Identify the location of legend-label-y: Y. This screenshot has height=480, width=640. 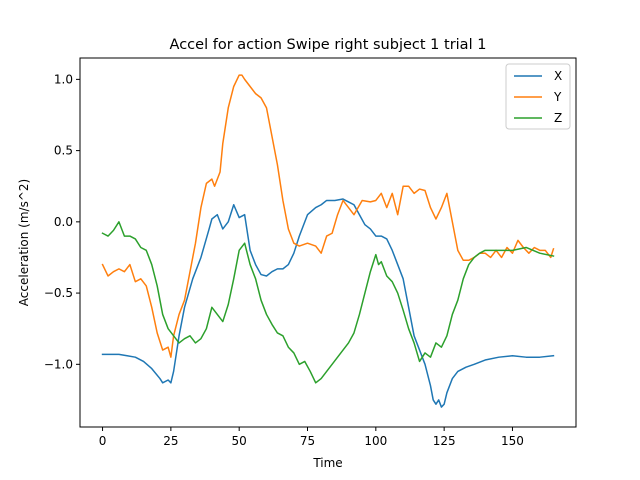
(557, 97).